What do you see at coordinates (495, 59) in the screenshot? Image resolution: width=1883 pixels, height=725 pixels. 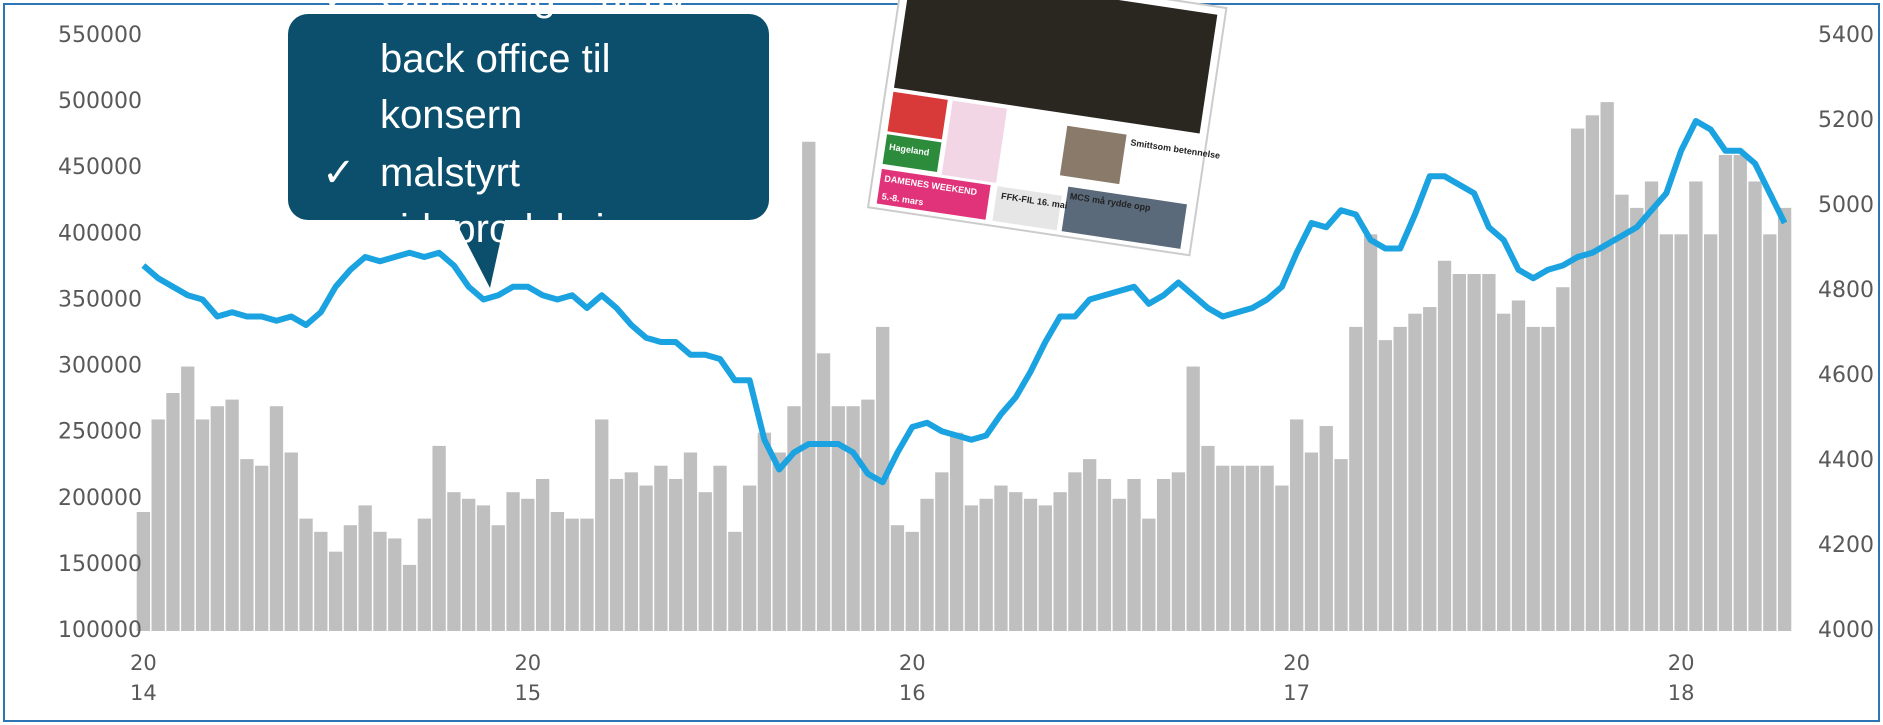 I see `callout-text: back office til` at bounding box center [495, 59].